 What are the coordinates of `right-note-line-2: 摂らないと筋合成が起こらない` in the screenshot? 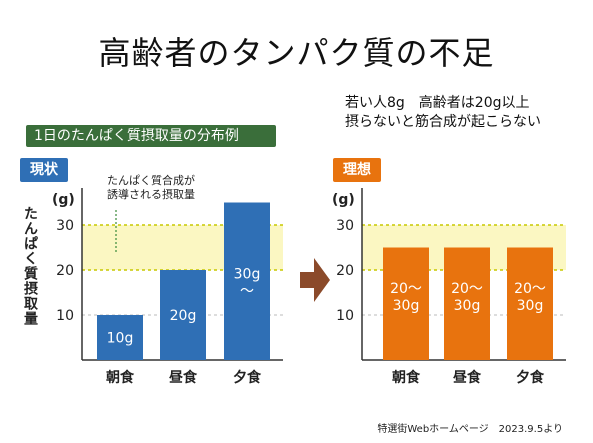 It's located at (443, 122).